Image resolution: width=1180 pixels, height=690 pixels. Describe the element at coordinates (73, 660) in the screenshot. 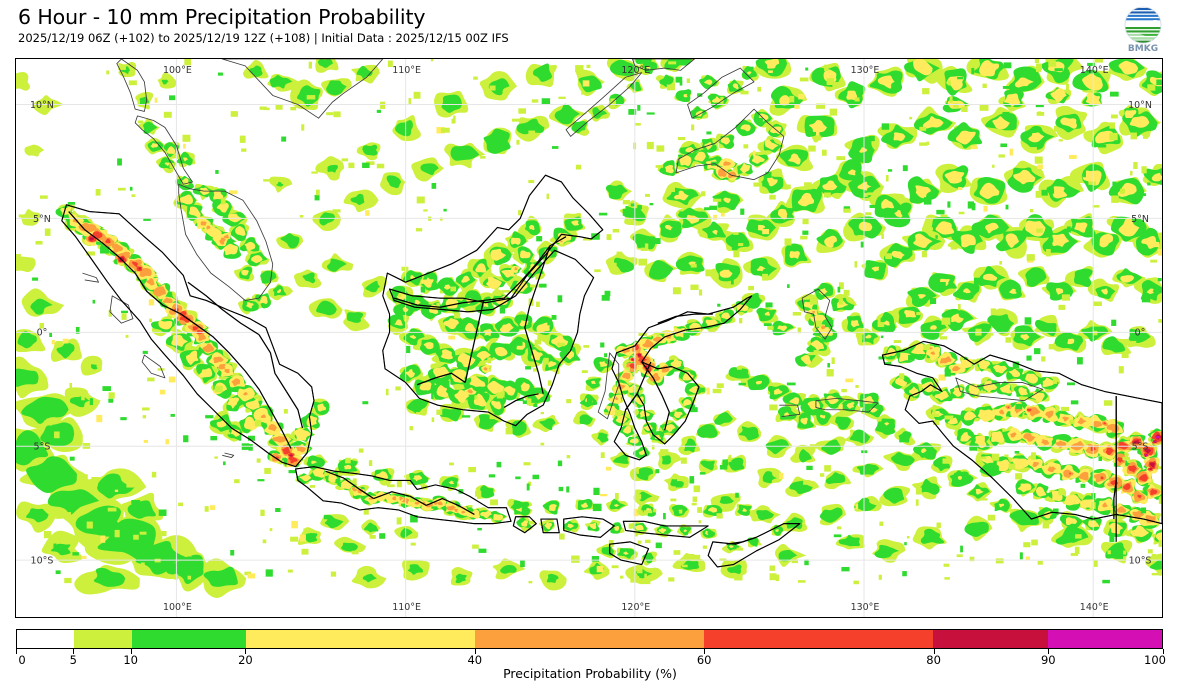

I see `colorbar-tick-label: 5` at that location.